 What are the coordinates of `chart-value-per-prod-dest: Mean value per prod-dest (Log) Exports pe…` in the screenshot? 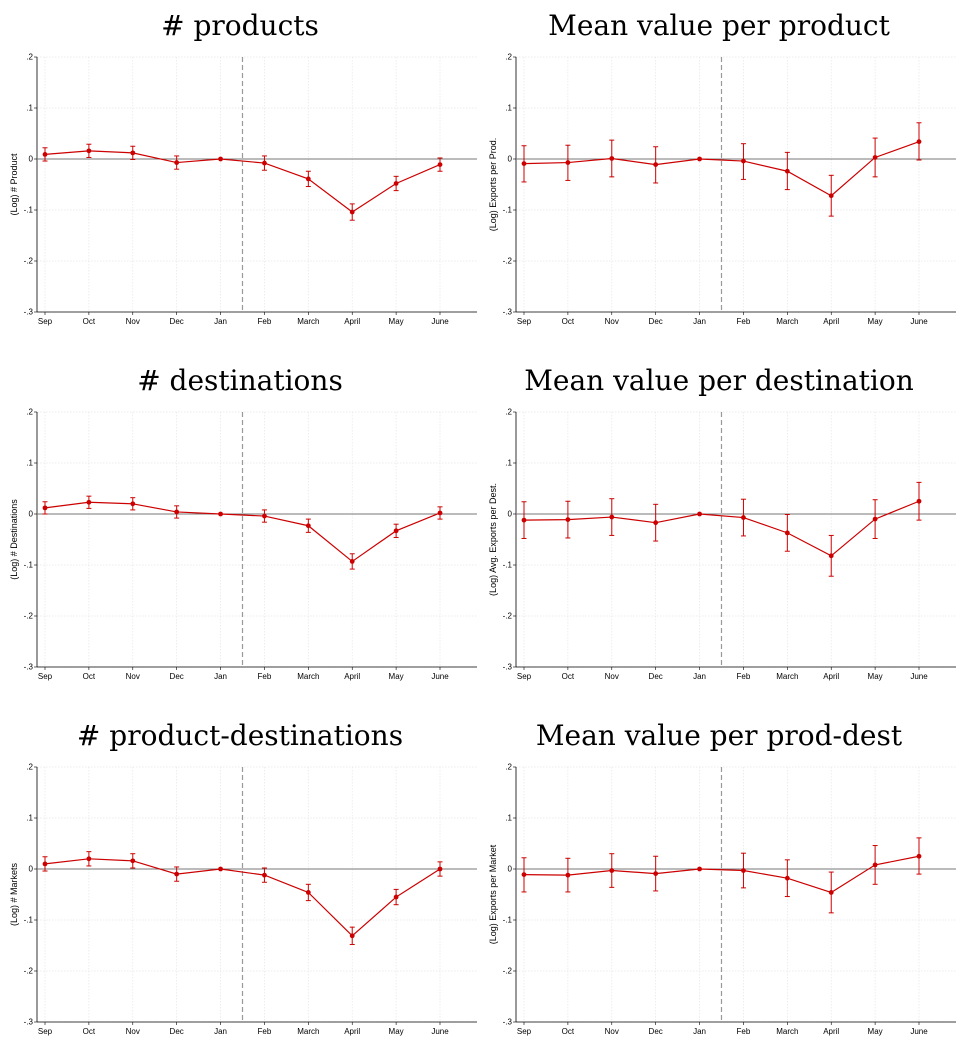 It's located at (722, 877).